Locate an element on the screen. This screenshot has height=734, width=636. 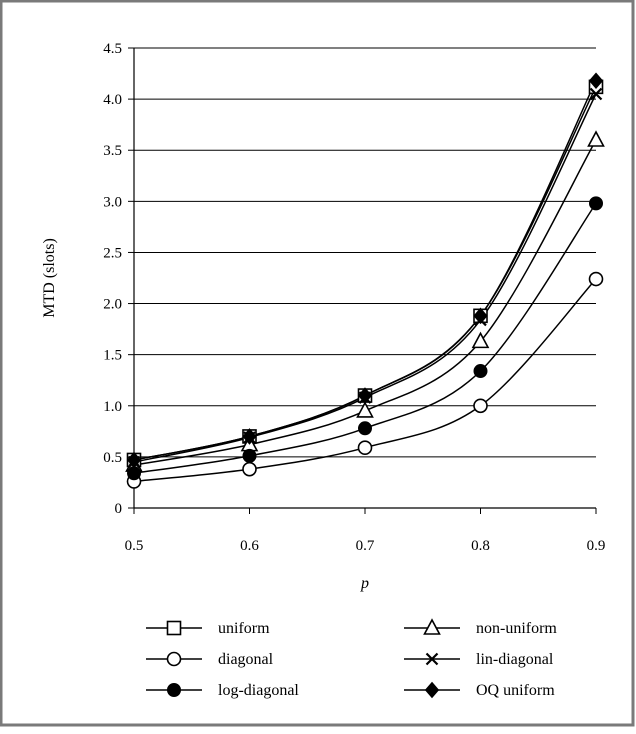
legend-marker-uniform is located at coordinates (174, 628).